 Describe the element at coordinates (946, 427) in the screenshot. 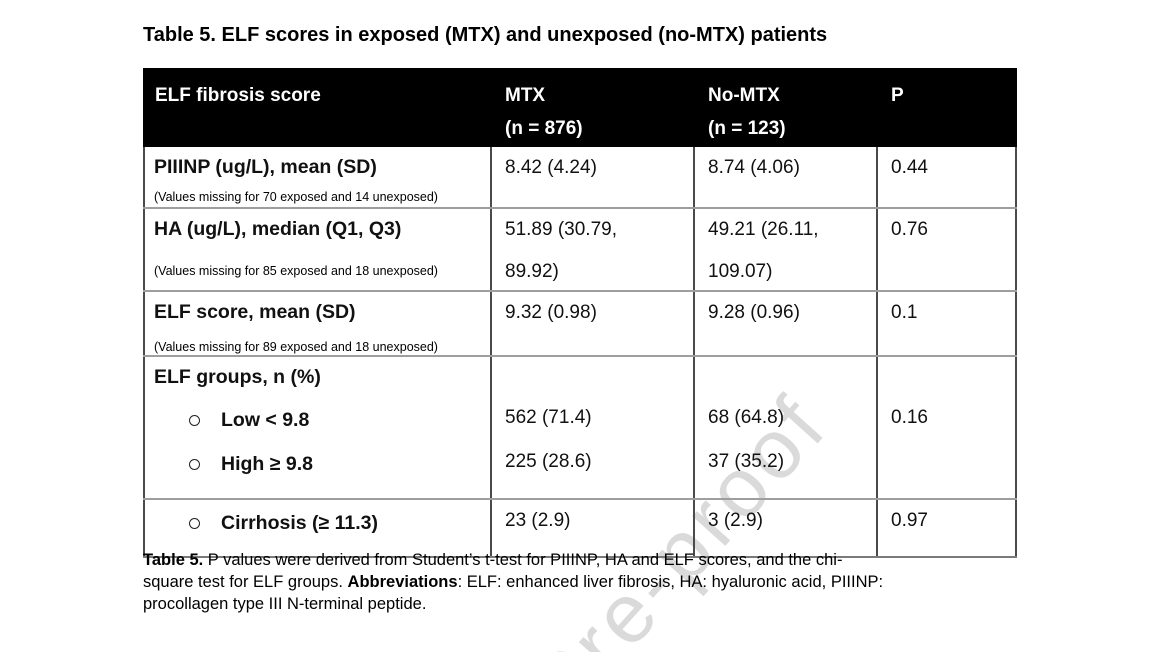

I see `p-value-cell: 0.16` at that location.